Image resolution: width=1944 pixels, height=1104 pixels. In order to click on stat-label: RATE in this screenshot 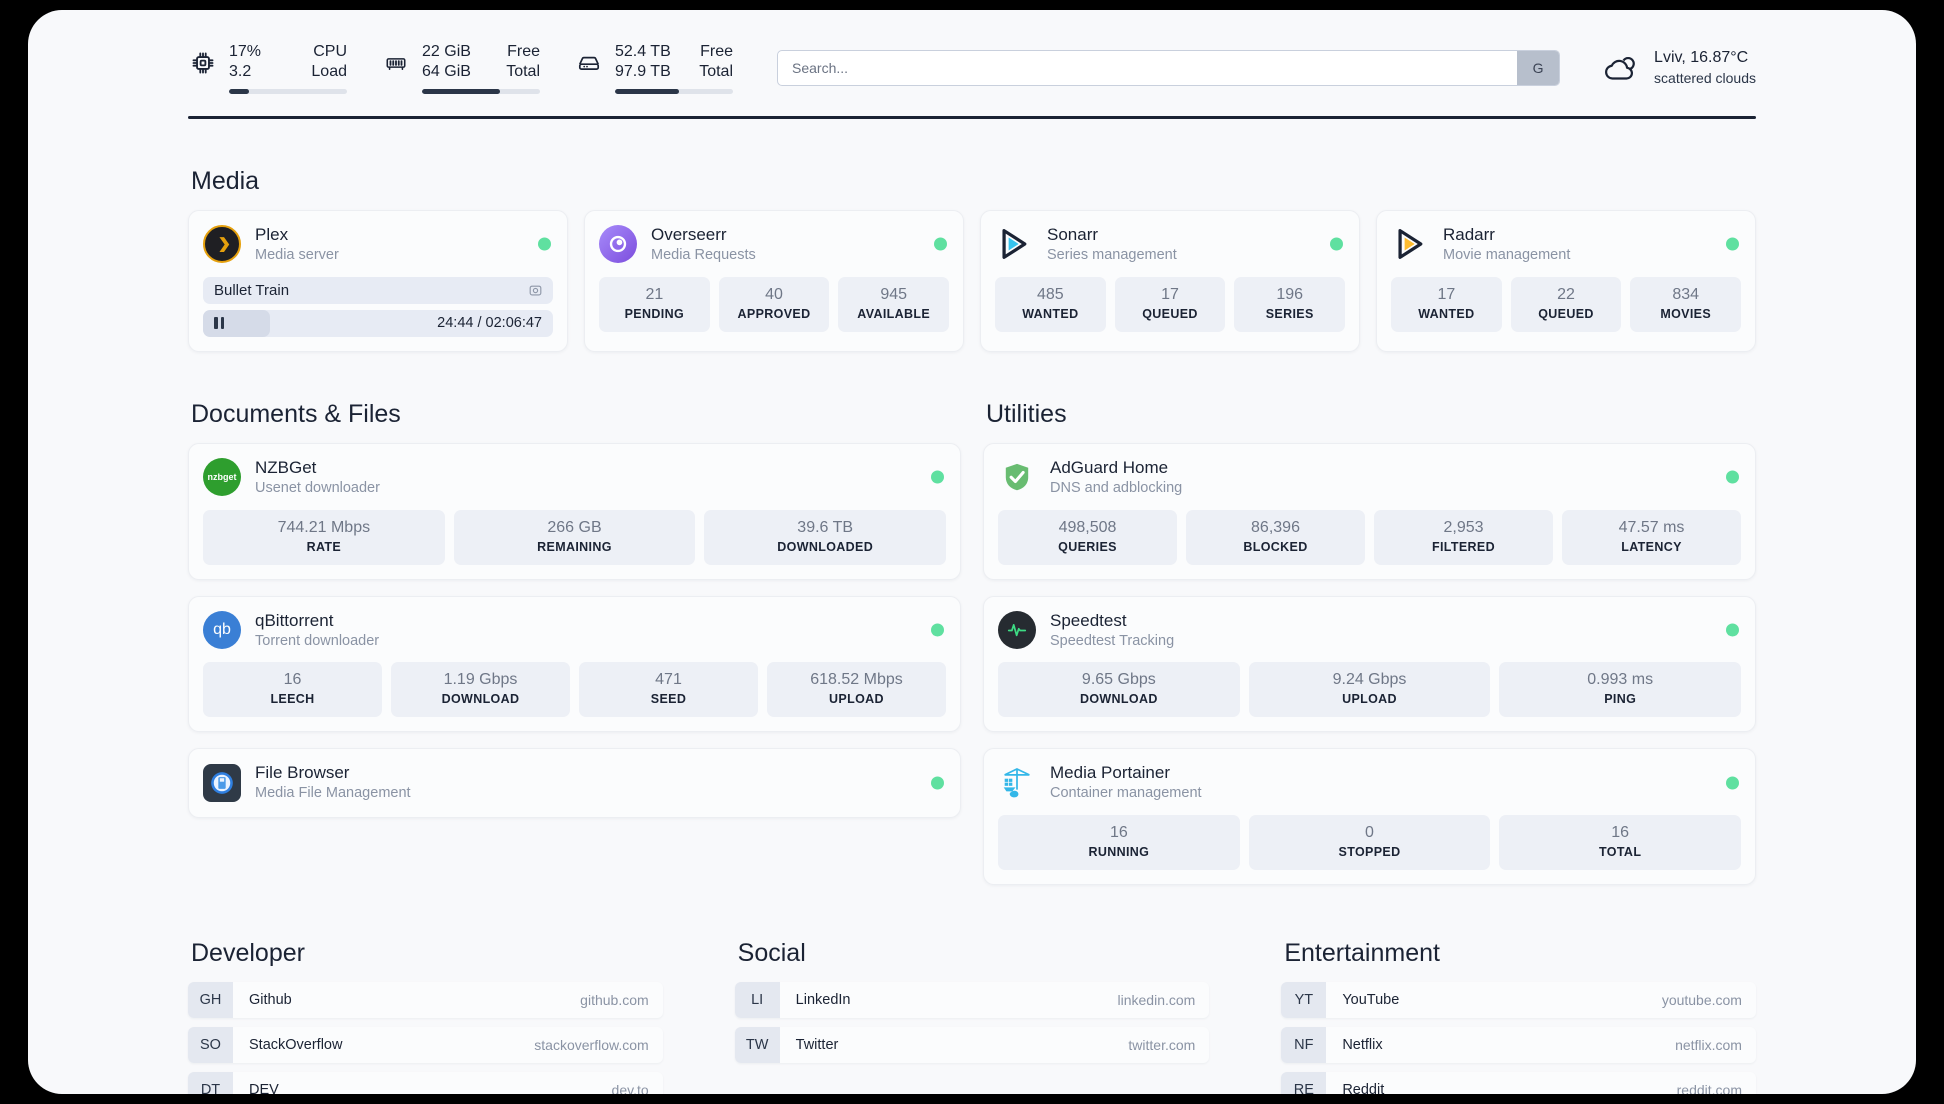, I will do `click(324, 546)`.